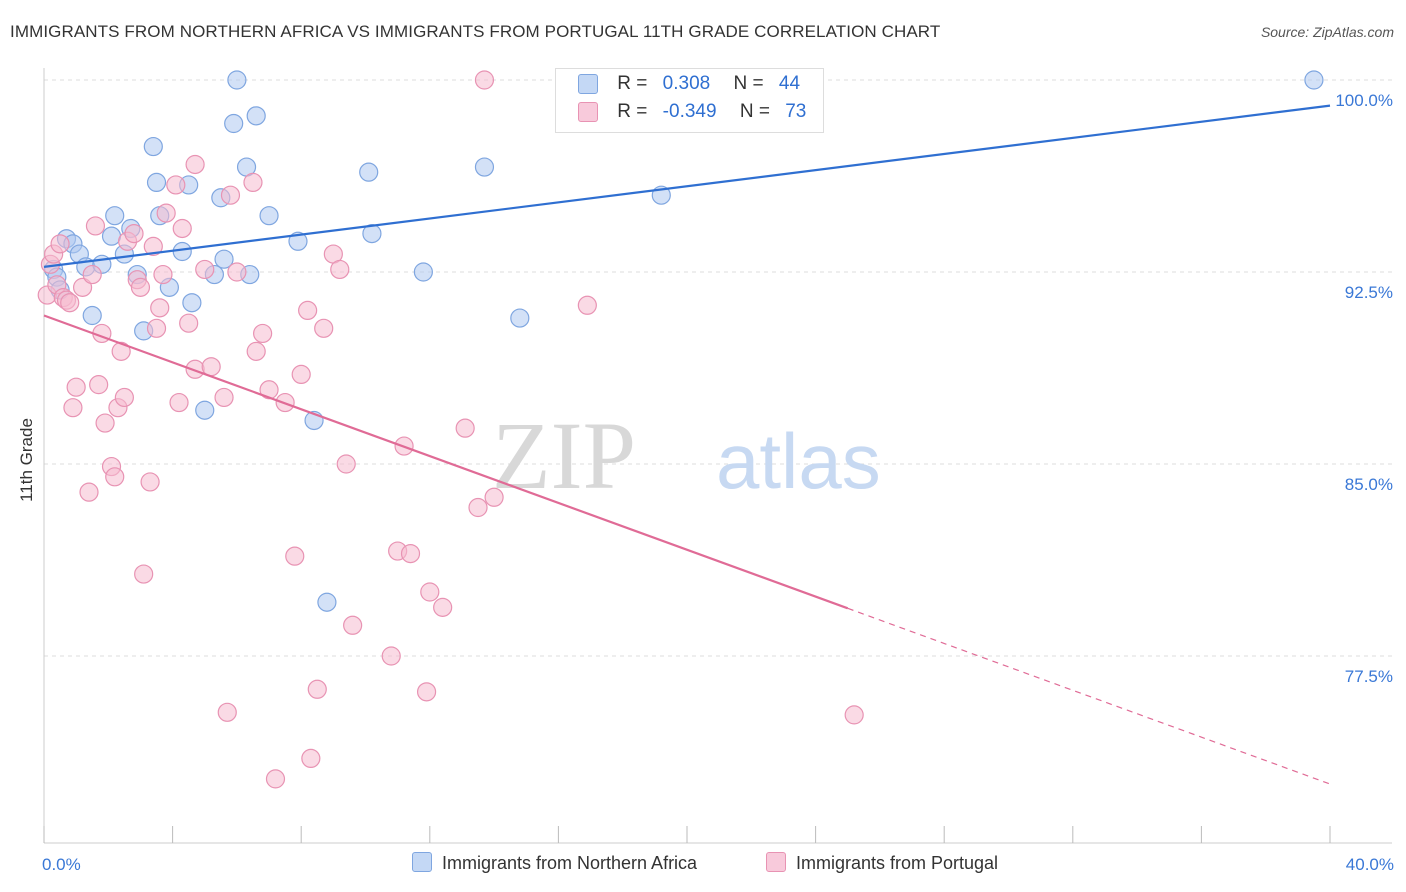 The height and width of the screenshot is (892, 1406). What do you see at coordinates (789, 83) in the screenshot?
I see `legend-n-value: 44` at bounding box center [789, 83].